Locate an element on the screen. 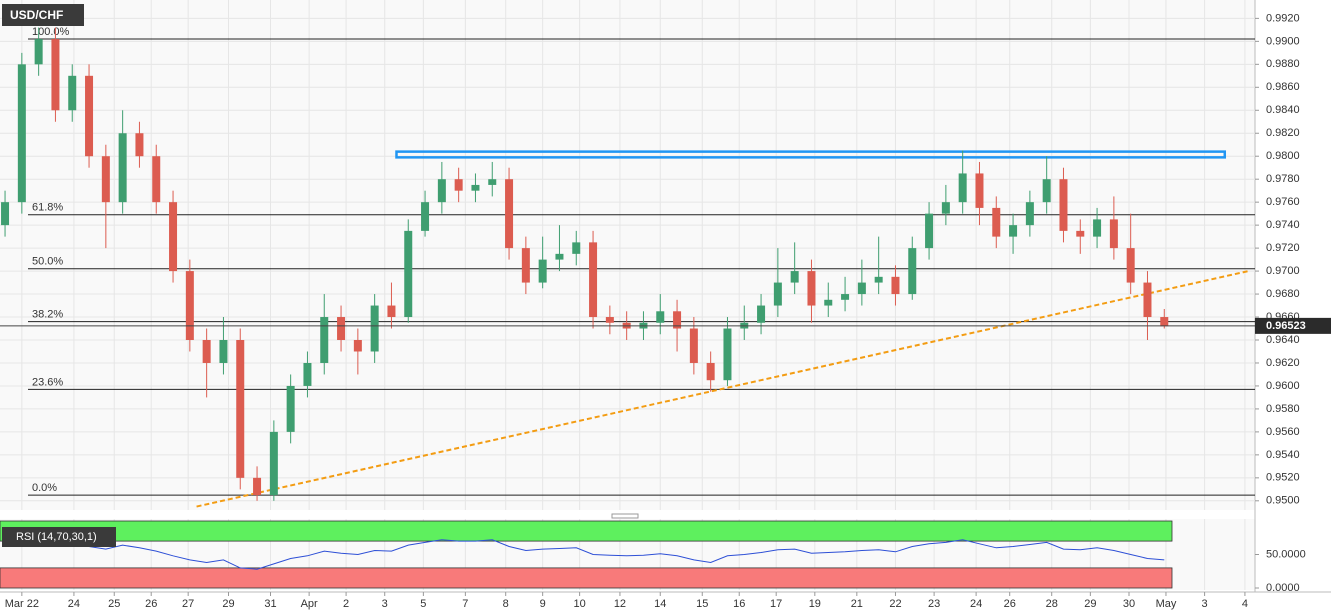 The height and width of the screenshot is (615, 1331). y-tick-label: 0.9520 is located at coordinates (1283, 478).